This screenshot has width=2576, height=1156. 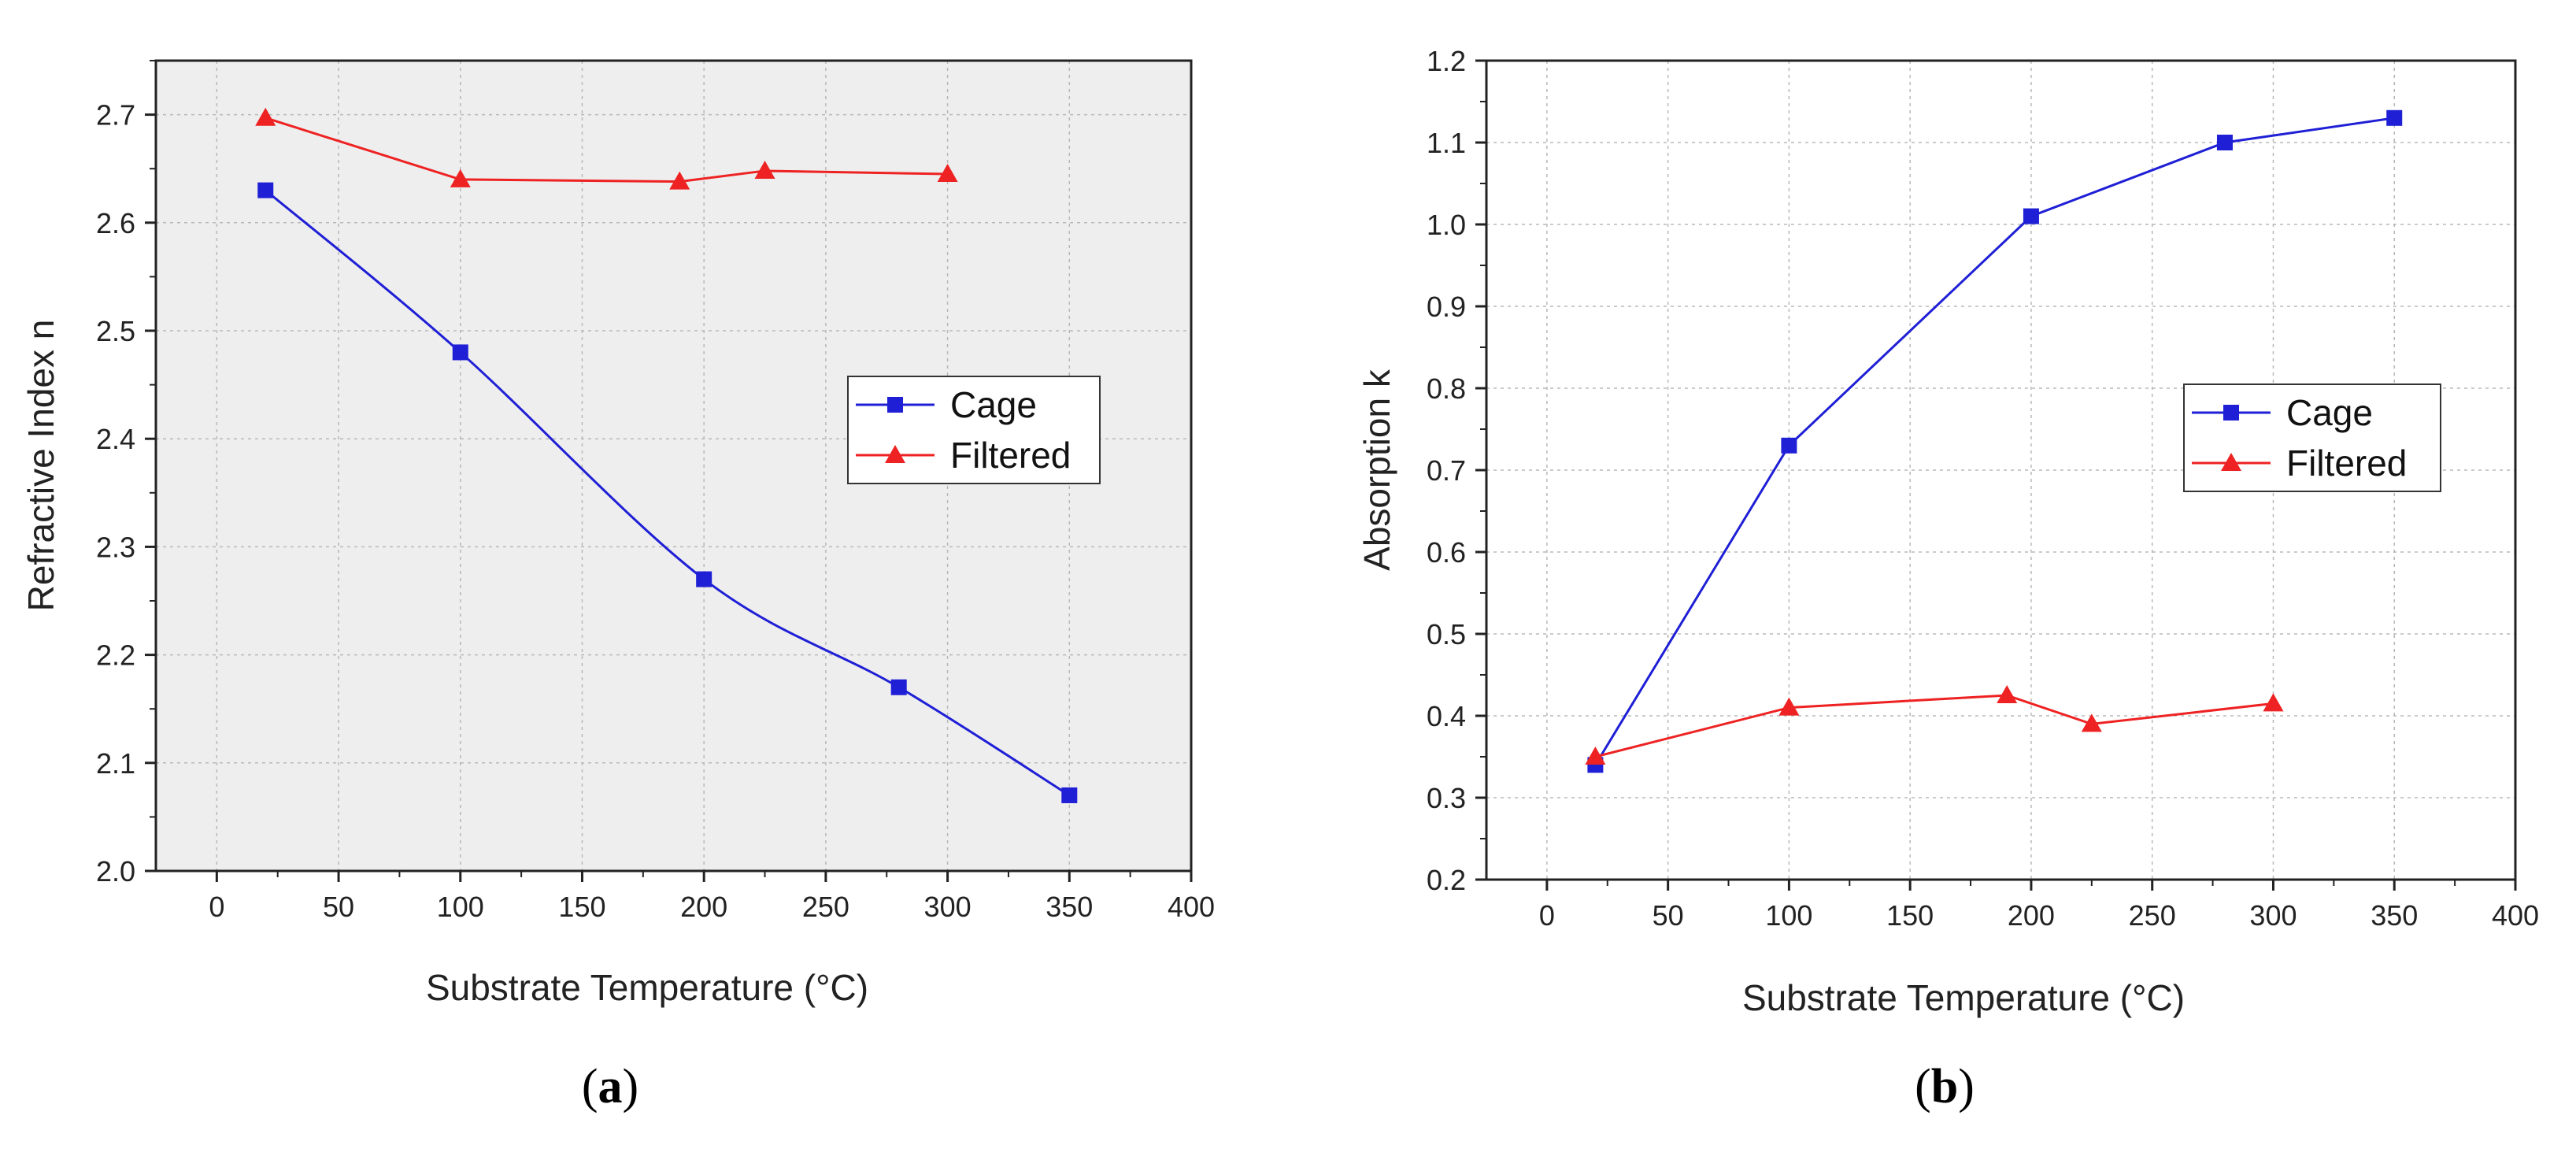 I want to click on y-tick-label: 0.2, so click(x=1446, y=880).